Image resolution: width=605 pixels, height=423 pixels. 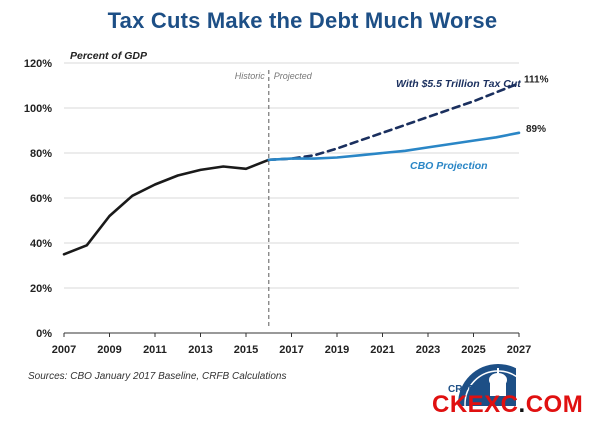 What do you see at coordinates (38, 109) in the screenshot?
I see `y-tick-label: 100%` at bounding box center [38, 109].